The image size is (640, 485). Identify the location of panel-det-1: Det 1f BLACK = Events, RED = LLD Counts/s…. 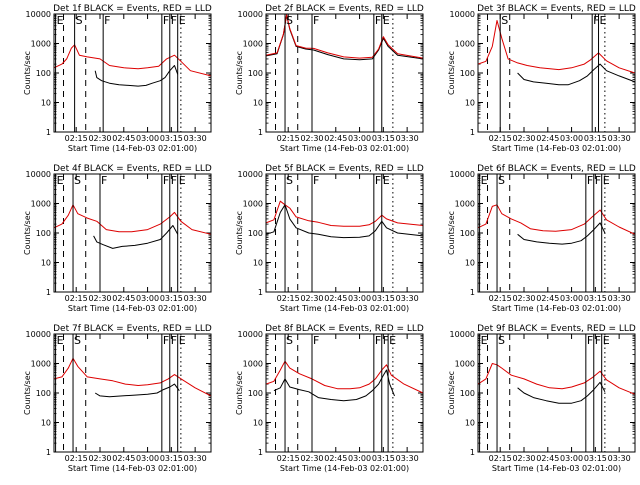
(117, 78).